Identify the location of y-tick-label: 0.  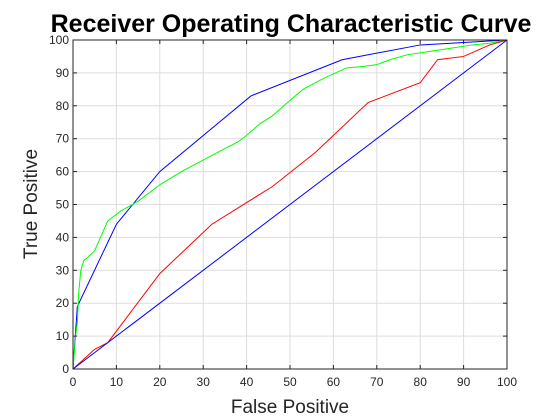
(65, 369).